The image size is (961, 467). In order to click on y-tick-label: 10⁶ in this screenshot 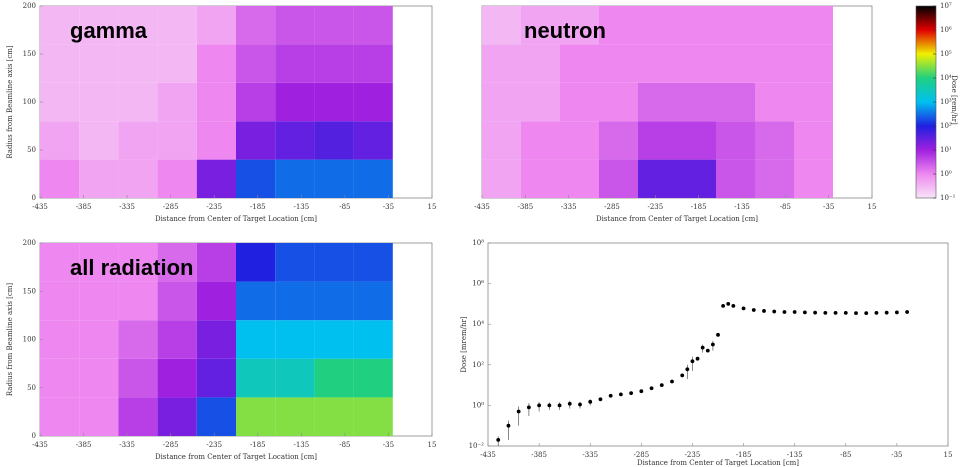, I will do `click(478, 284)`.